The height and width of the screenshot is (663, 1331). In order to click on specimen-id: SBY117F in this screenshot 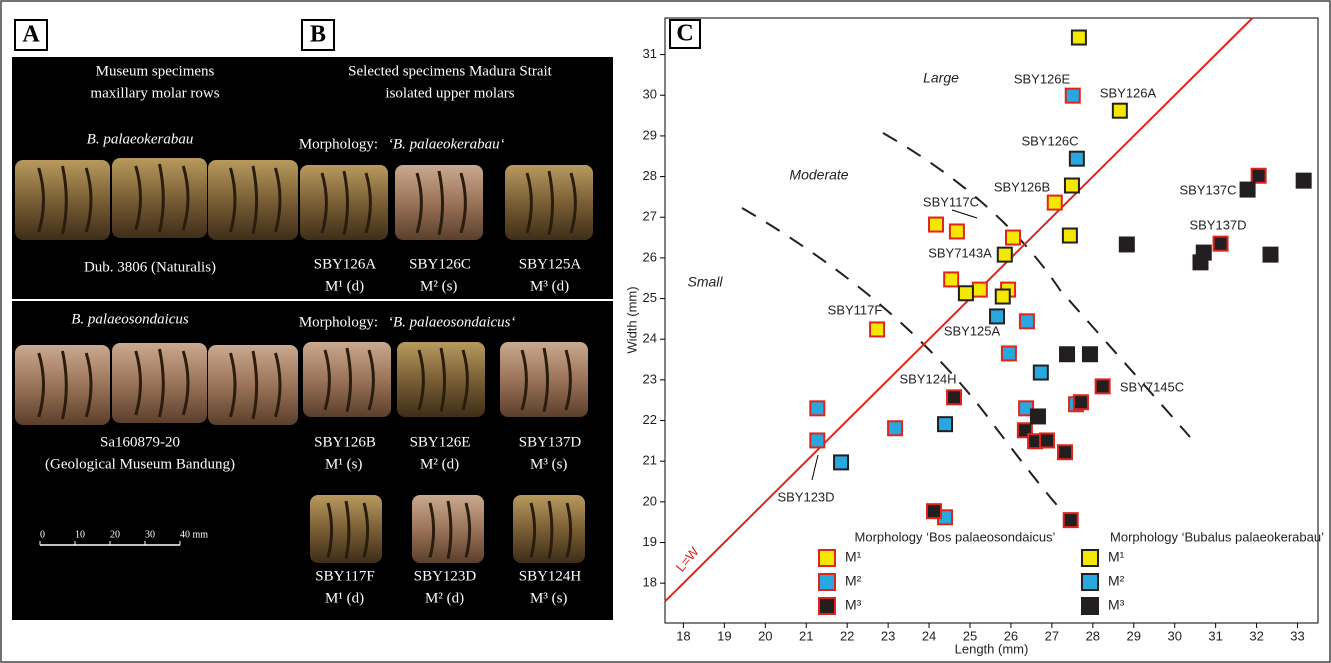, I will do `click(344, 576)`.